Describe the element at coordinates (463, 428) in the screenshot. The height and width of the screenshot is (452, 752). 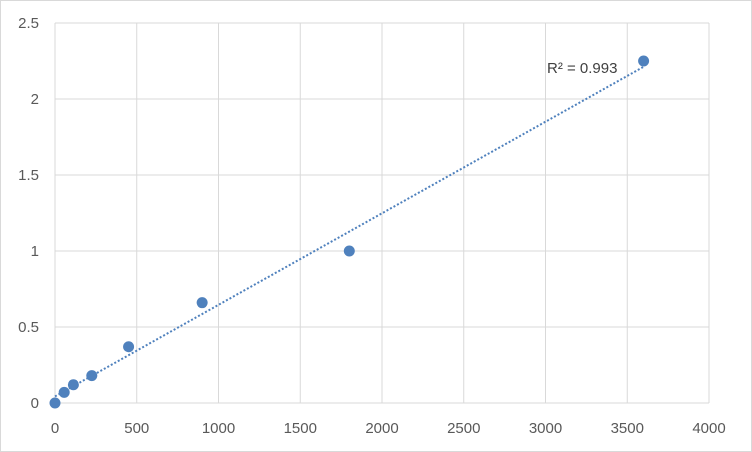
I see `x-tick-label: 2500` at that location.